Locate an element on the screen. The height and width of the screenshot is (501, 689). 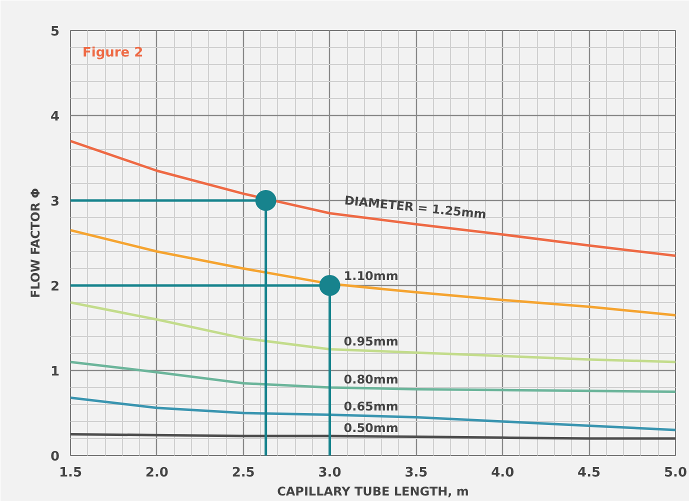
x-tick-label: 4.5 is located at coordinates (589, 473).